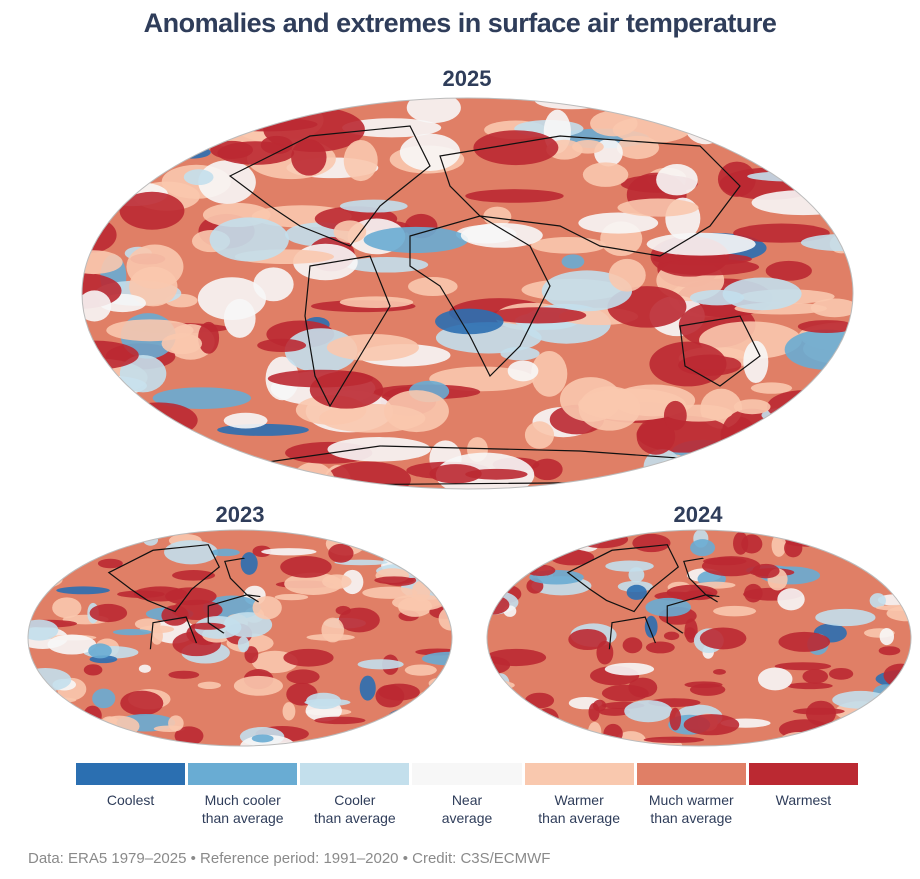 This screenshot has width=920, height=879. I want to click on legend-item-much-warmer: Much warmer than average, so click(691, 795).